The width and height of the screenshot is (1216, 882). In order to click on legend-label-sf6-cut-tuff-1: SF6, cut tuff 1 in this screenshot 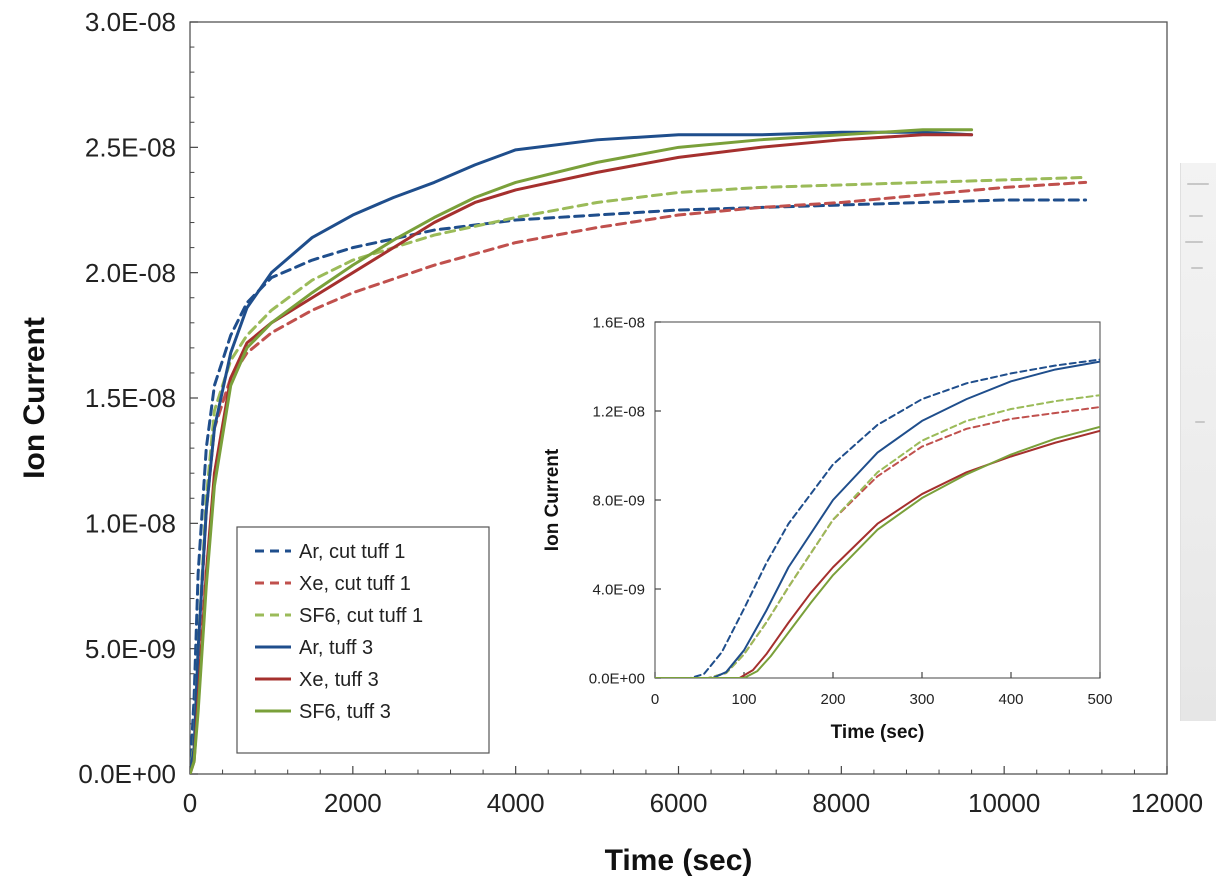, I will do `click(361, 616)`.